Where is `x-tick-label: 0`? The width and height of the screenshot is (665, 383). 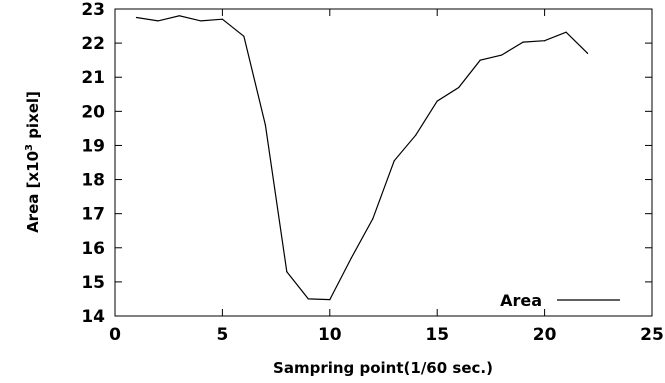 x-tick-label: 0 is located at coordinates (115, 335).